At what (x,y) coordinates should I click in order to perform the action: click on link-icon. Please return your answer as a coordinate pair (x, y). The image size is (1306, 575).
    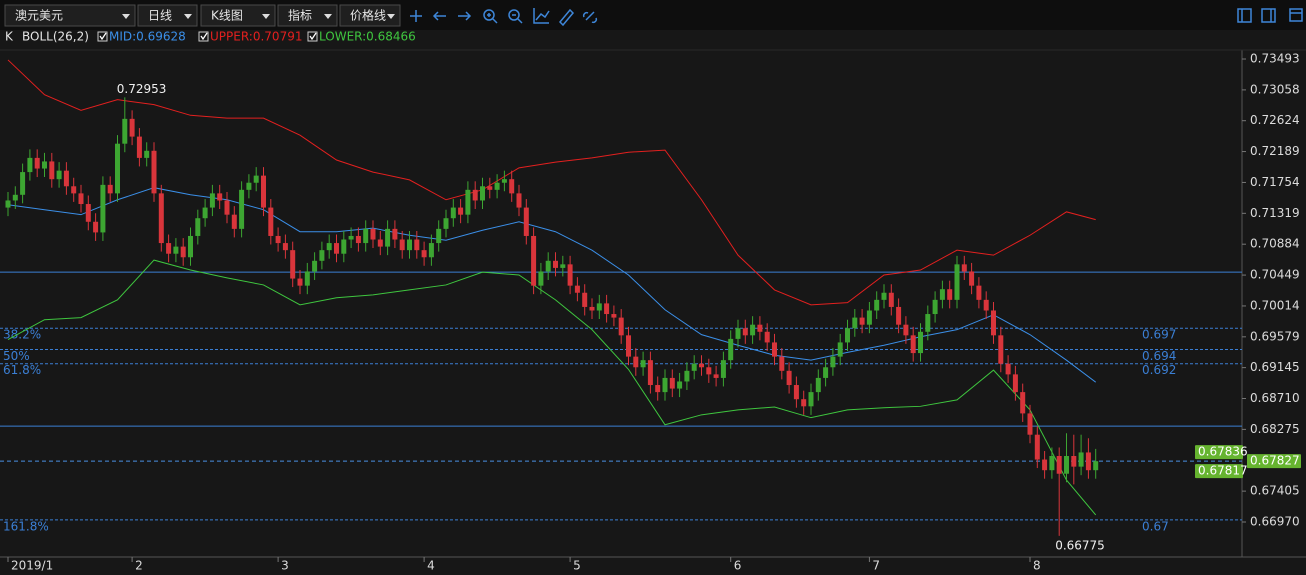
    Looking at the image, I should click on (590, 17).